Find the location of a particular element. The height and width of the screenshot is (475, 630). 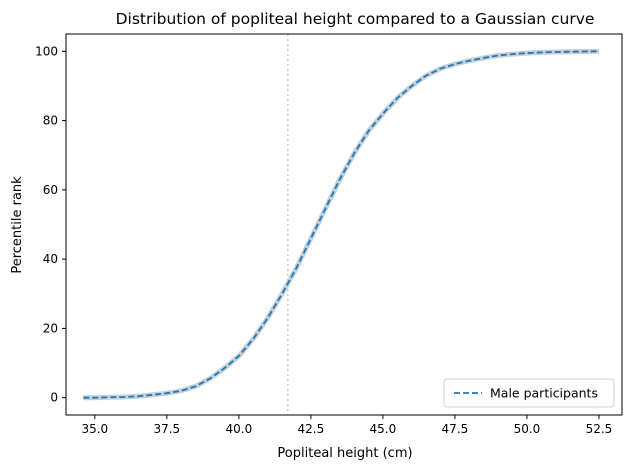

x-tick-label: 52.5 is located at coordinates (599, 429).